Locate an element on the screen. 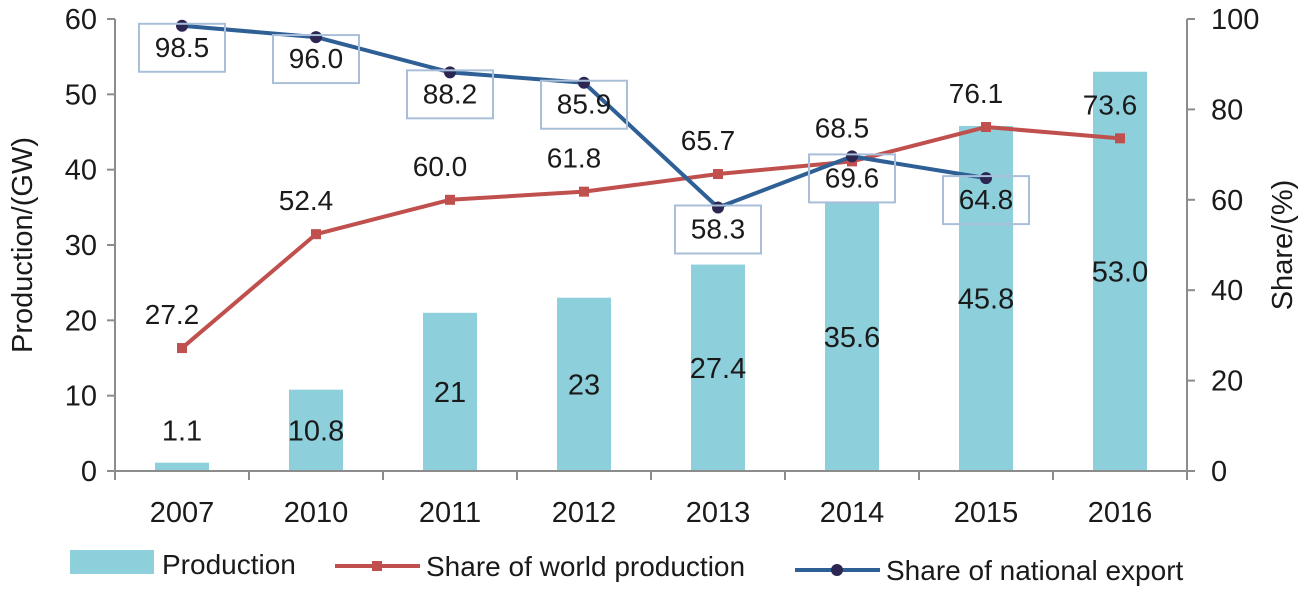 The image size is (1304, 591). bar-2007 is located at coordinates (182, 466).